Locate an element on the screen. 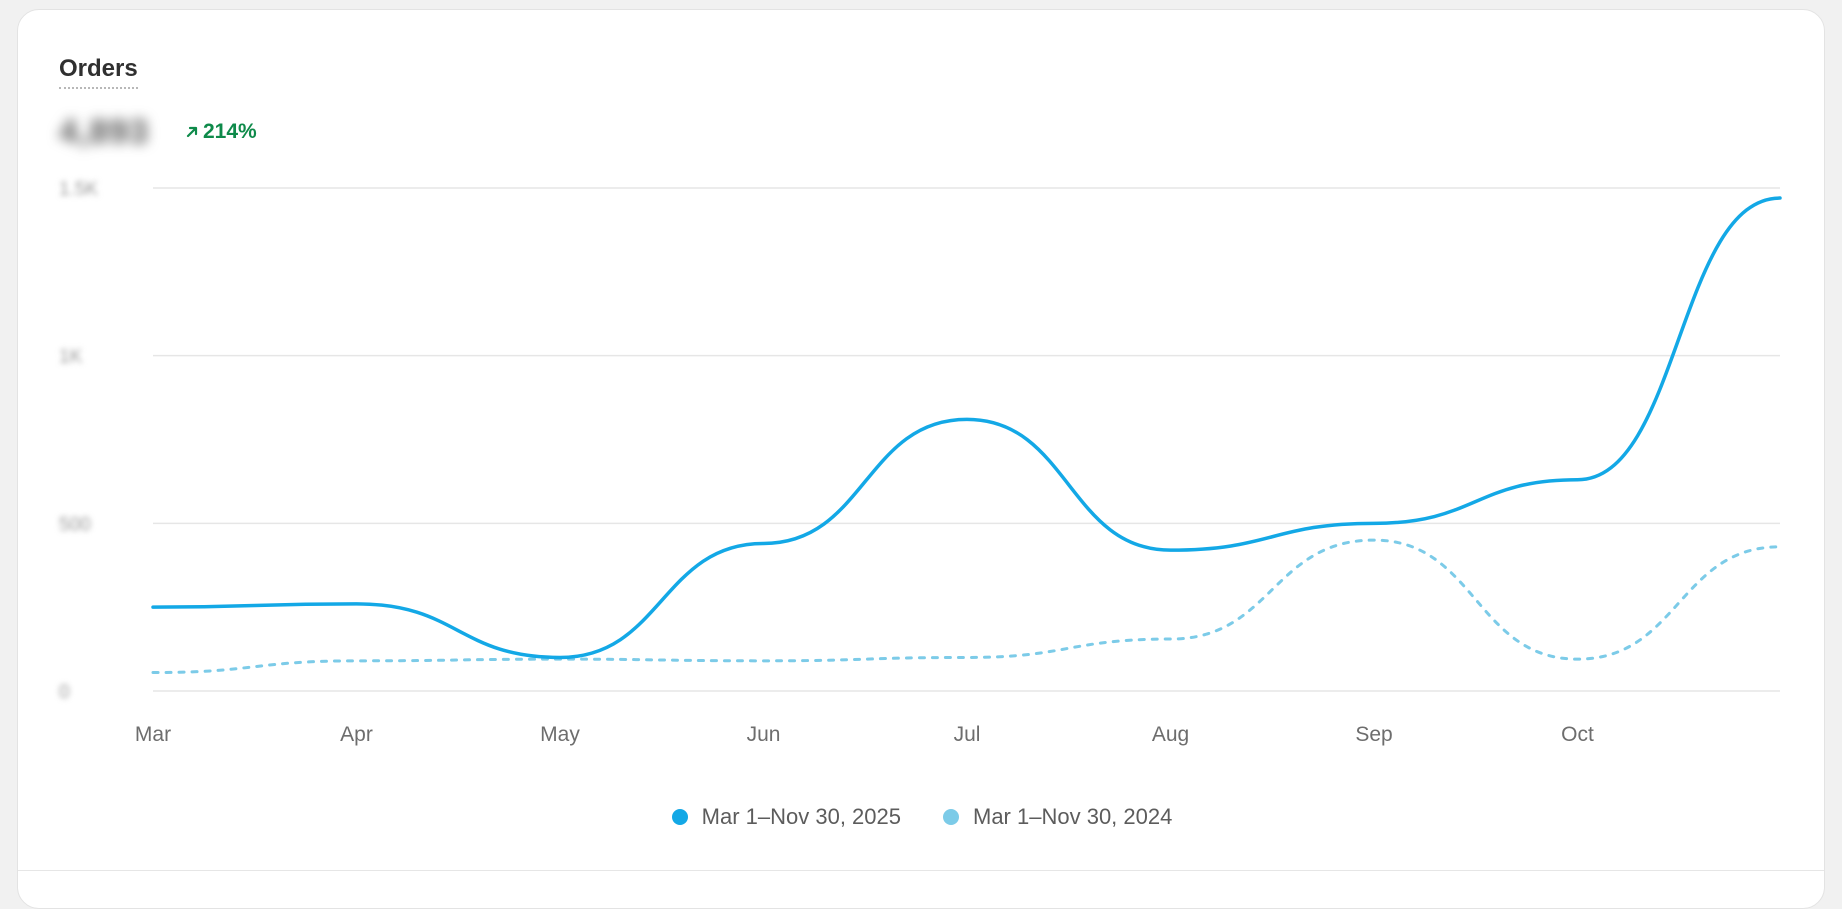  series-line-2024 is located at coordinates (966, 606).